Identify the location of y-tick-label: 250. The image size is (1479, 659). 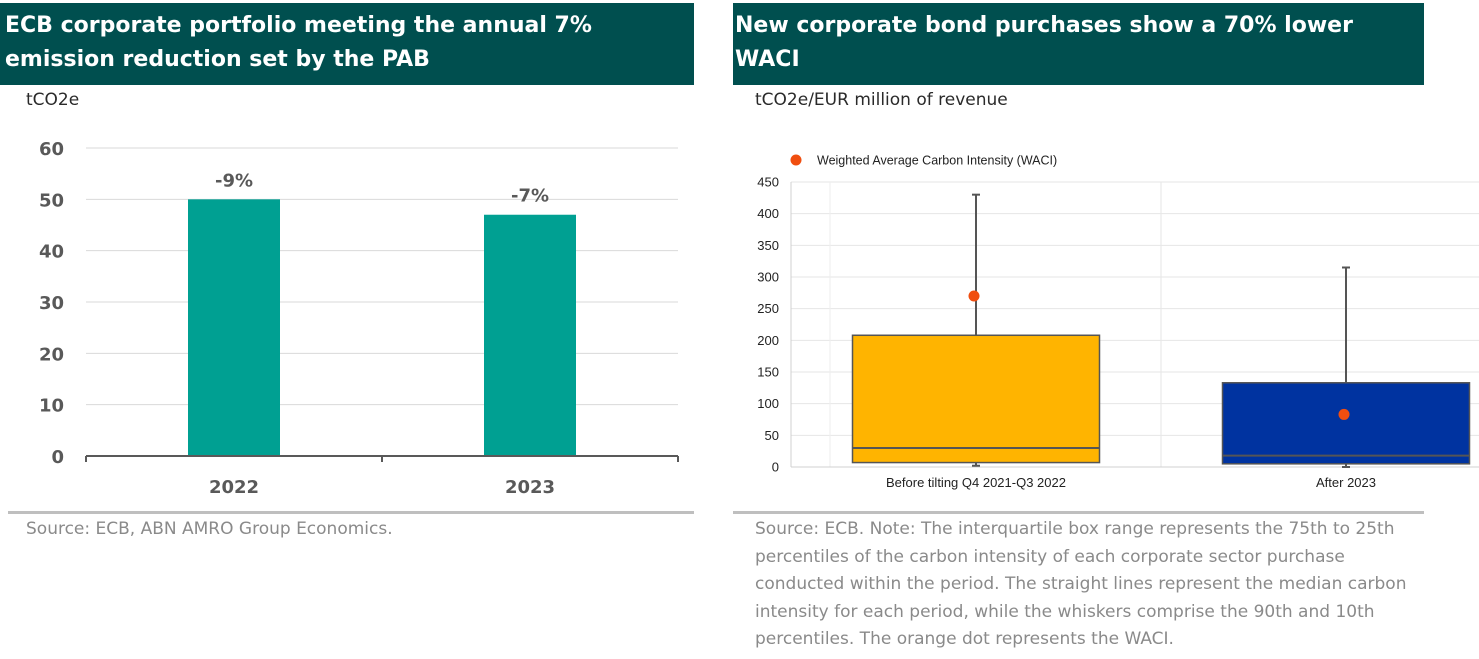
(768, 308).